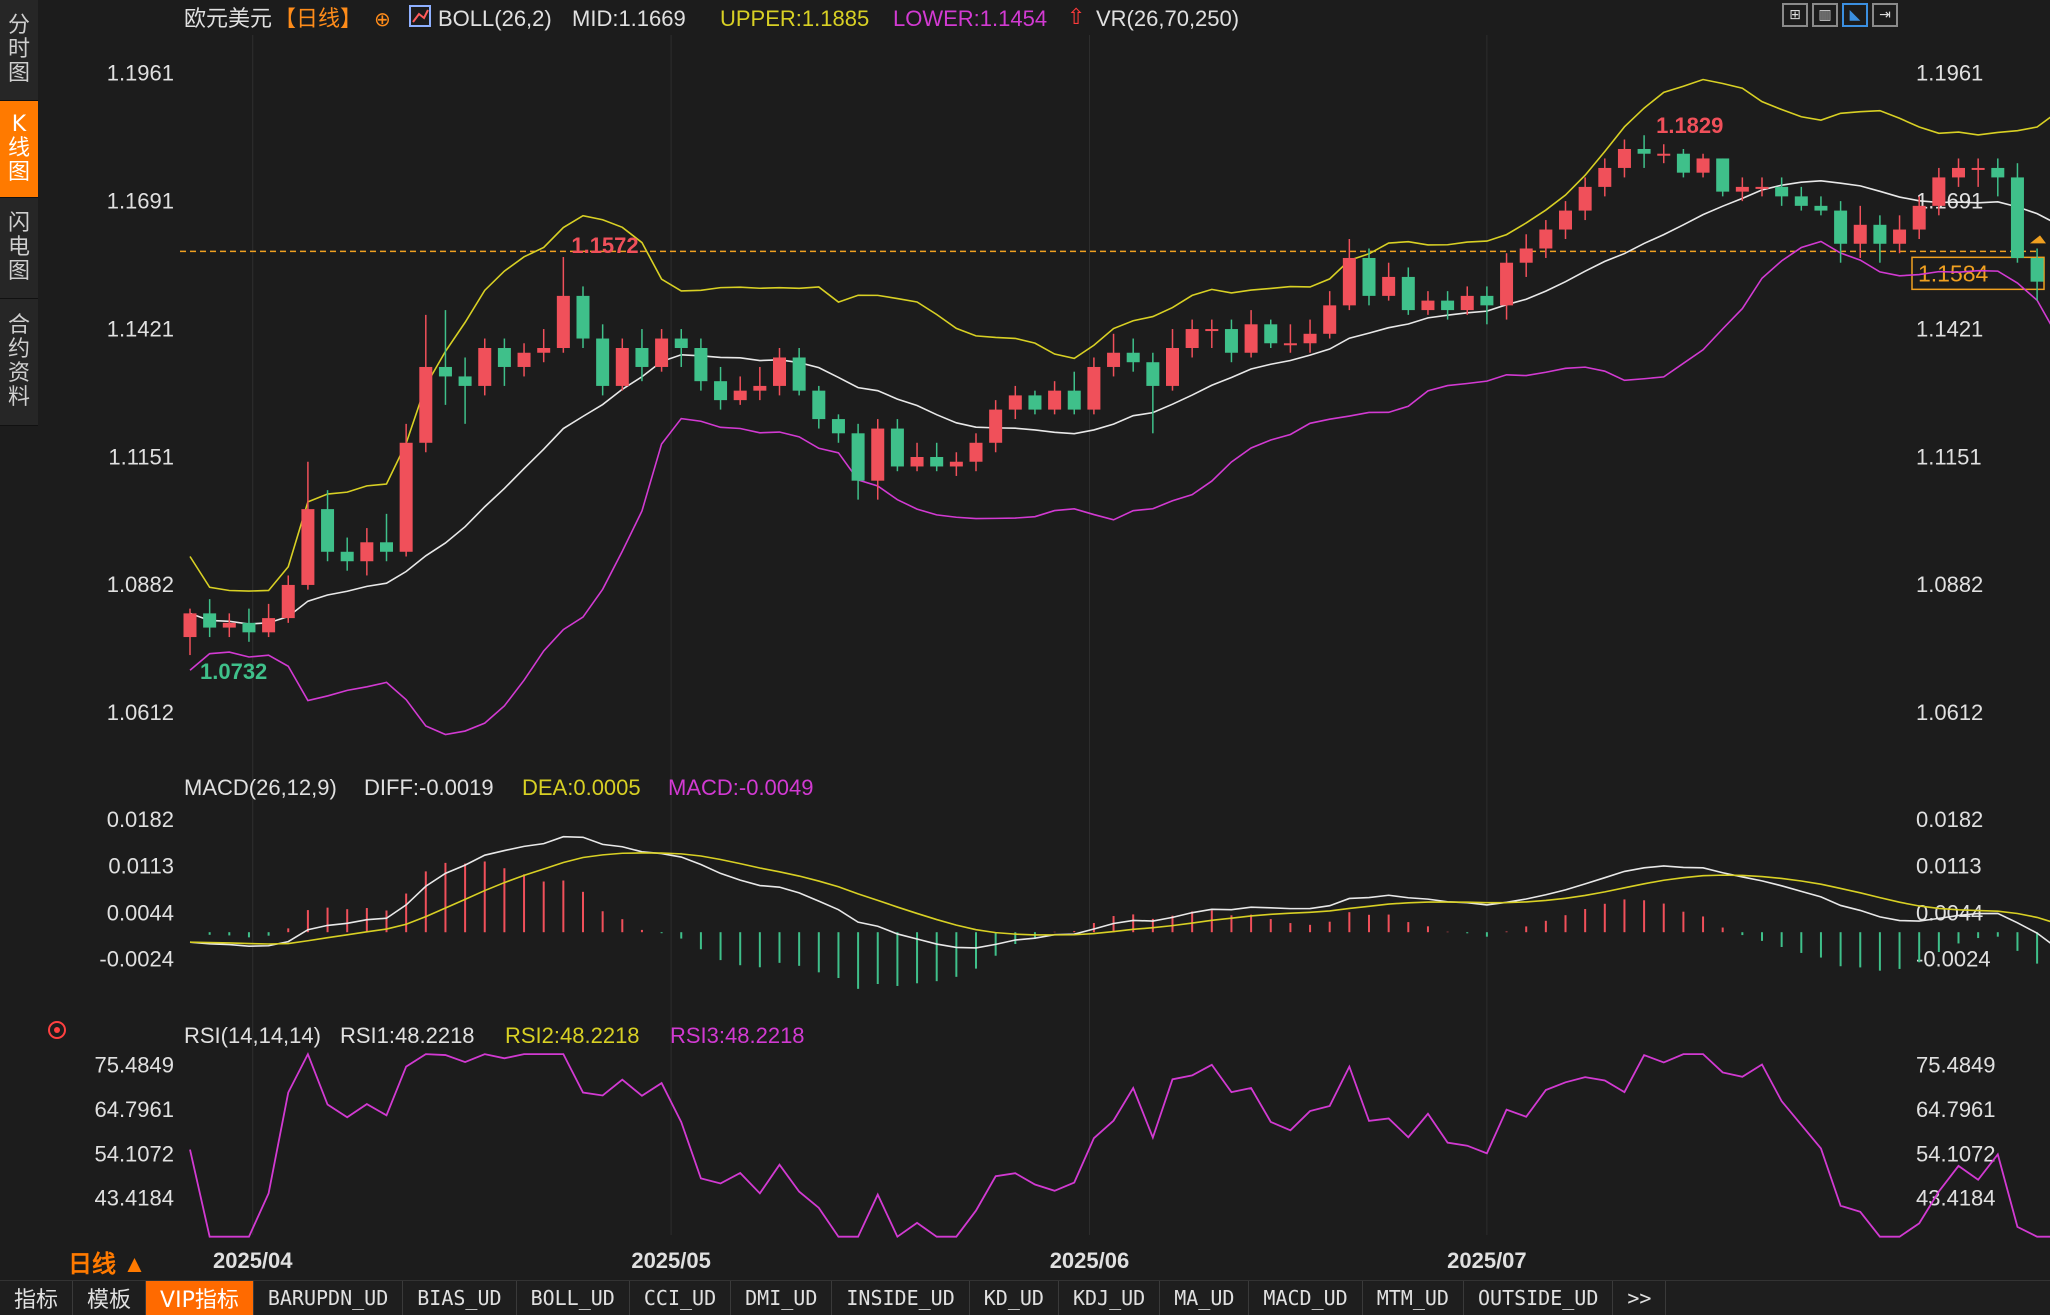  What do you see at coordinates (200, 1298) in the screenshot?
I see `bottom-tab: VIP指标` at bounding box center [200, 1298].